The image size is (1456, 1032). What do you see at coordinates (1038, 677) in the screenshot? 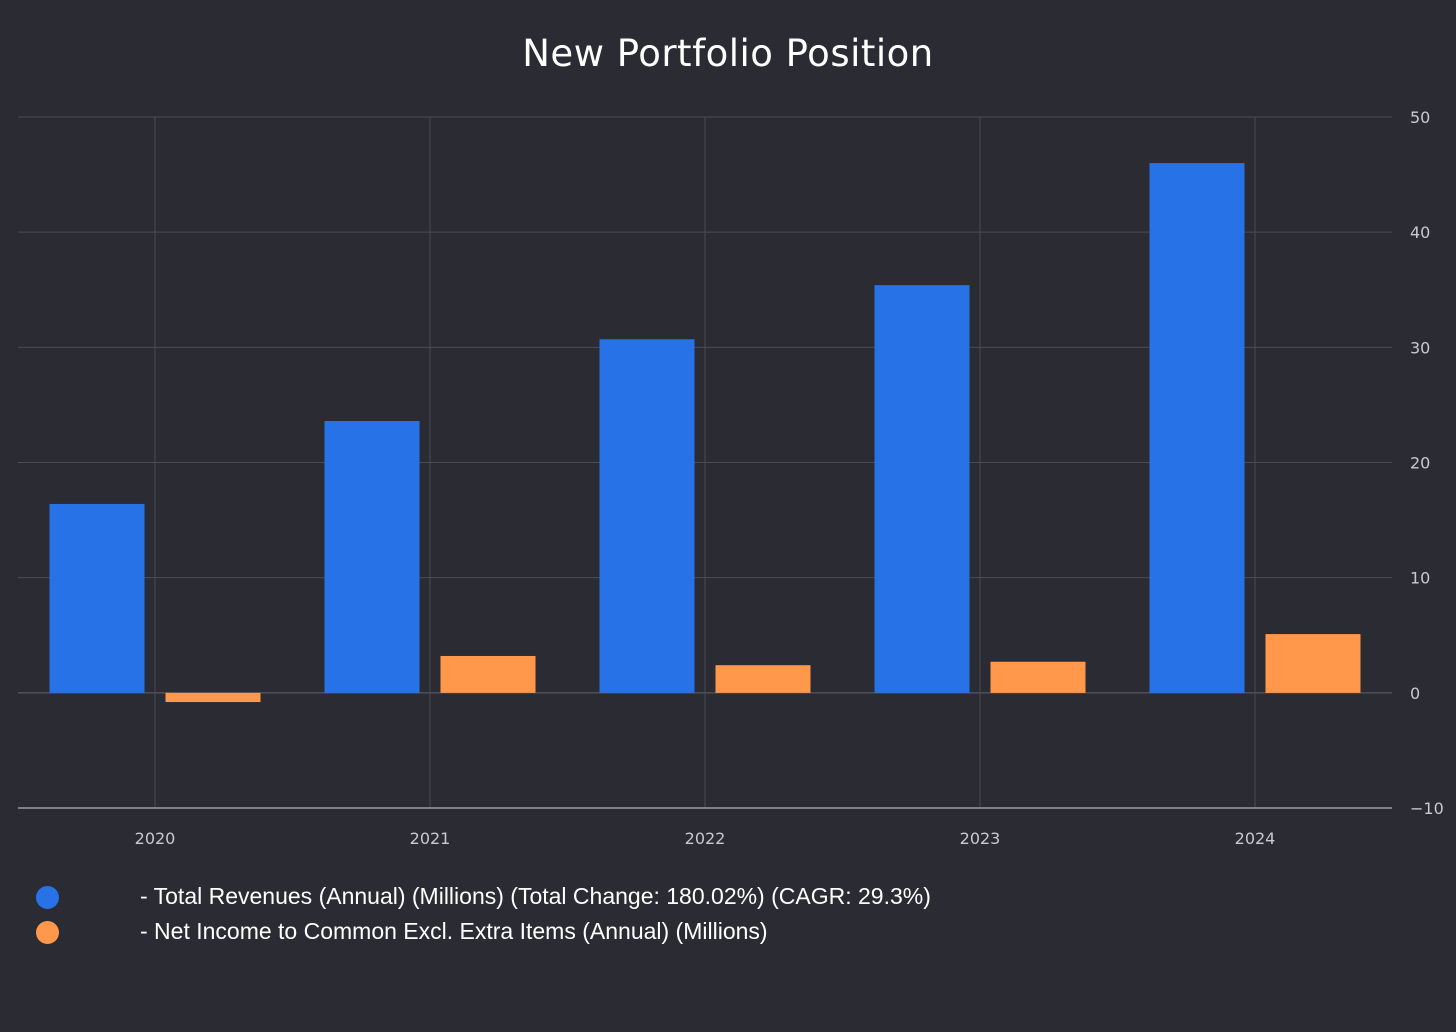
I see `bar-series2-2023` at bounding box center [1038, 677].